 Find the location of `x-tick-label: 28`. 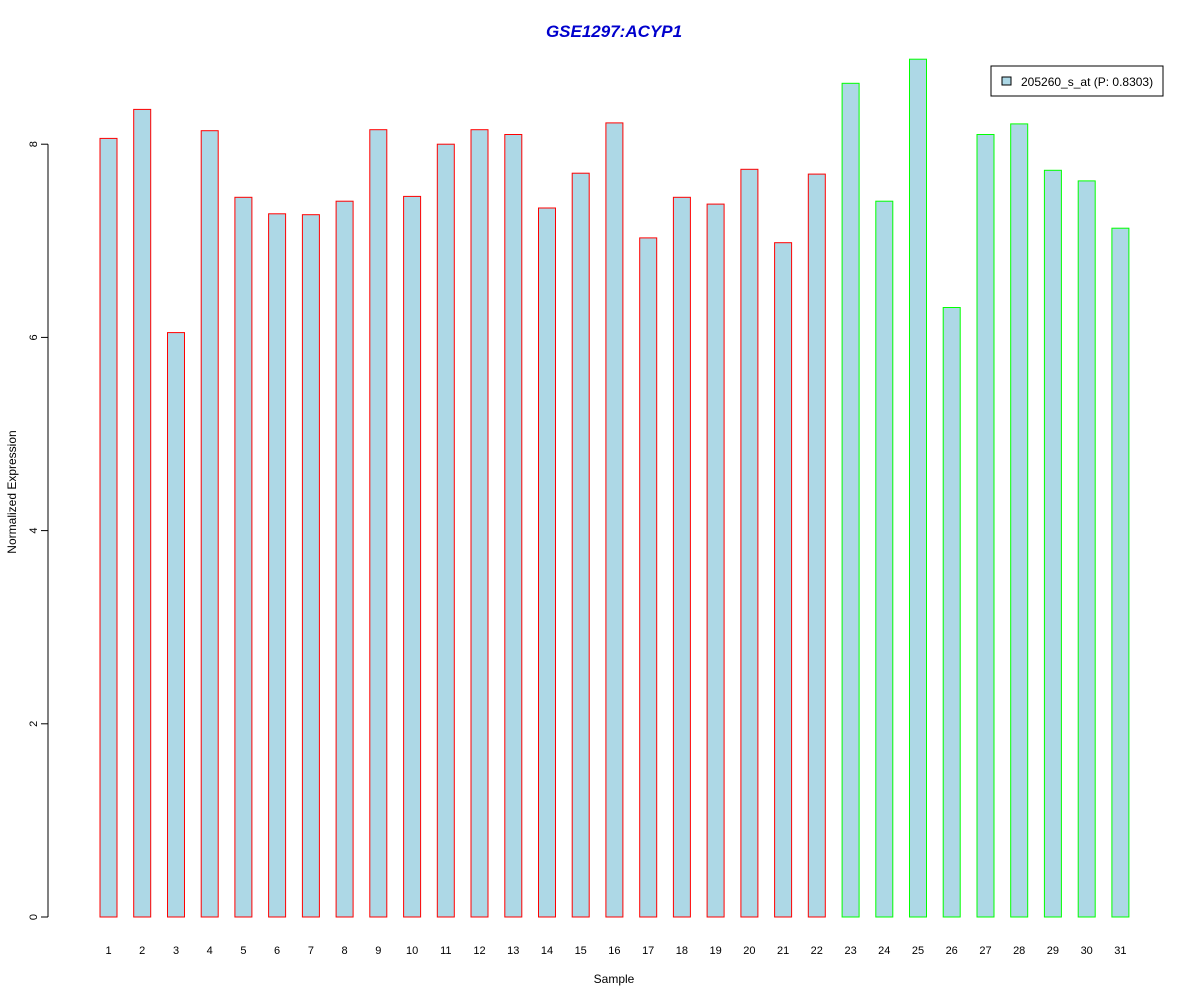

x-tick-label: 28 is located at coordinates (1019, 951).